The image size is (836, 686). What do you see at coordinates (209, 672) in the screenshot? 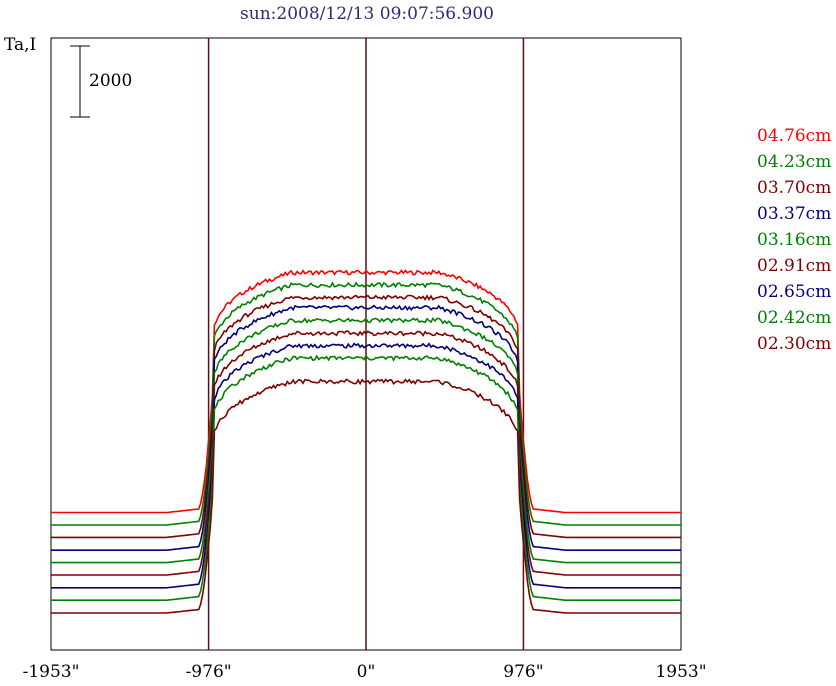
I see `x-tick-label: -976"` at bounding box center [209, 672].